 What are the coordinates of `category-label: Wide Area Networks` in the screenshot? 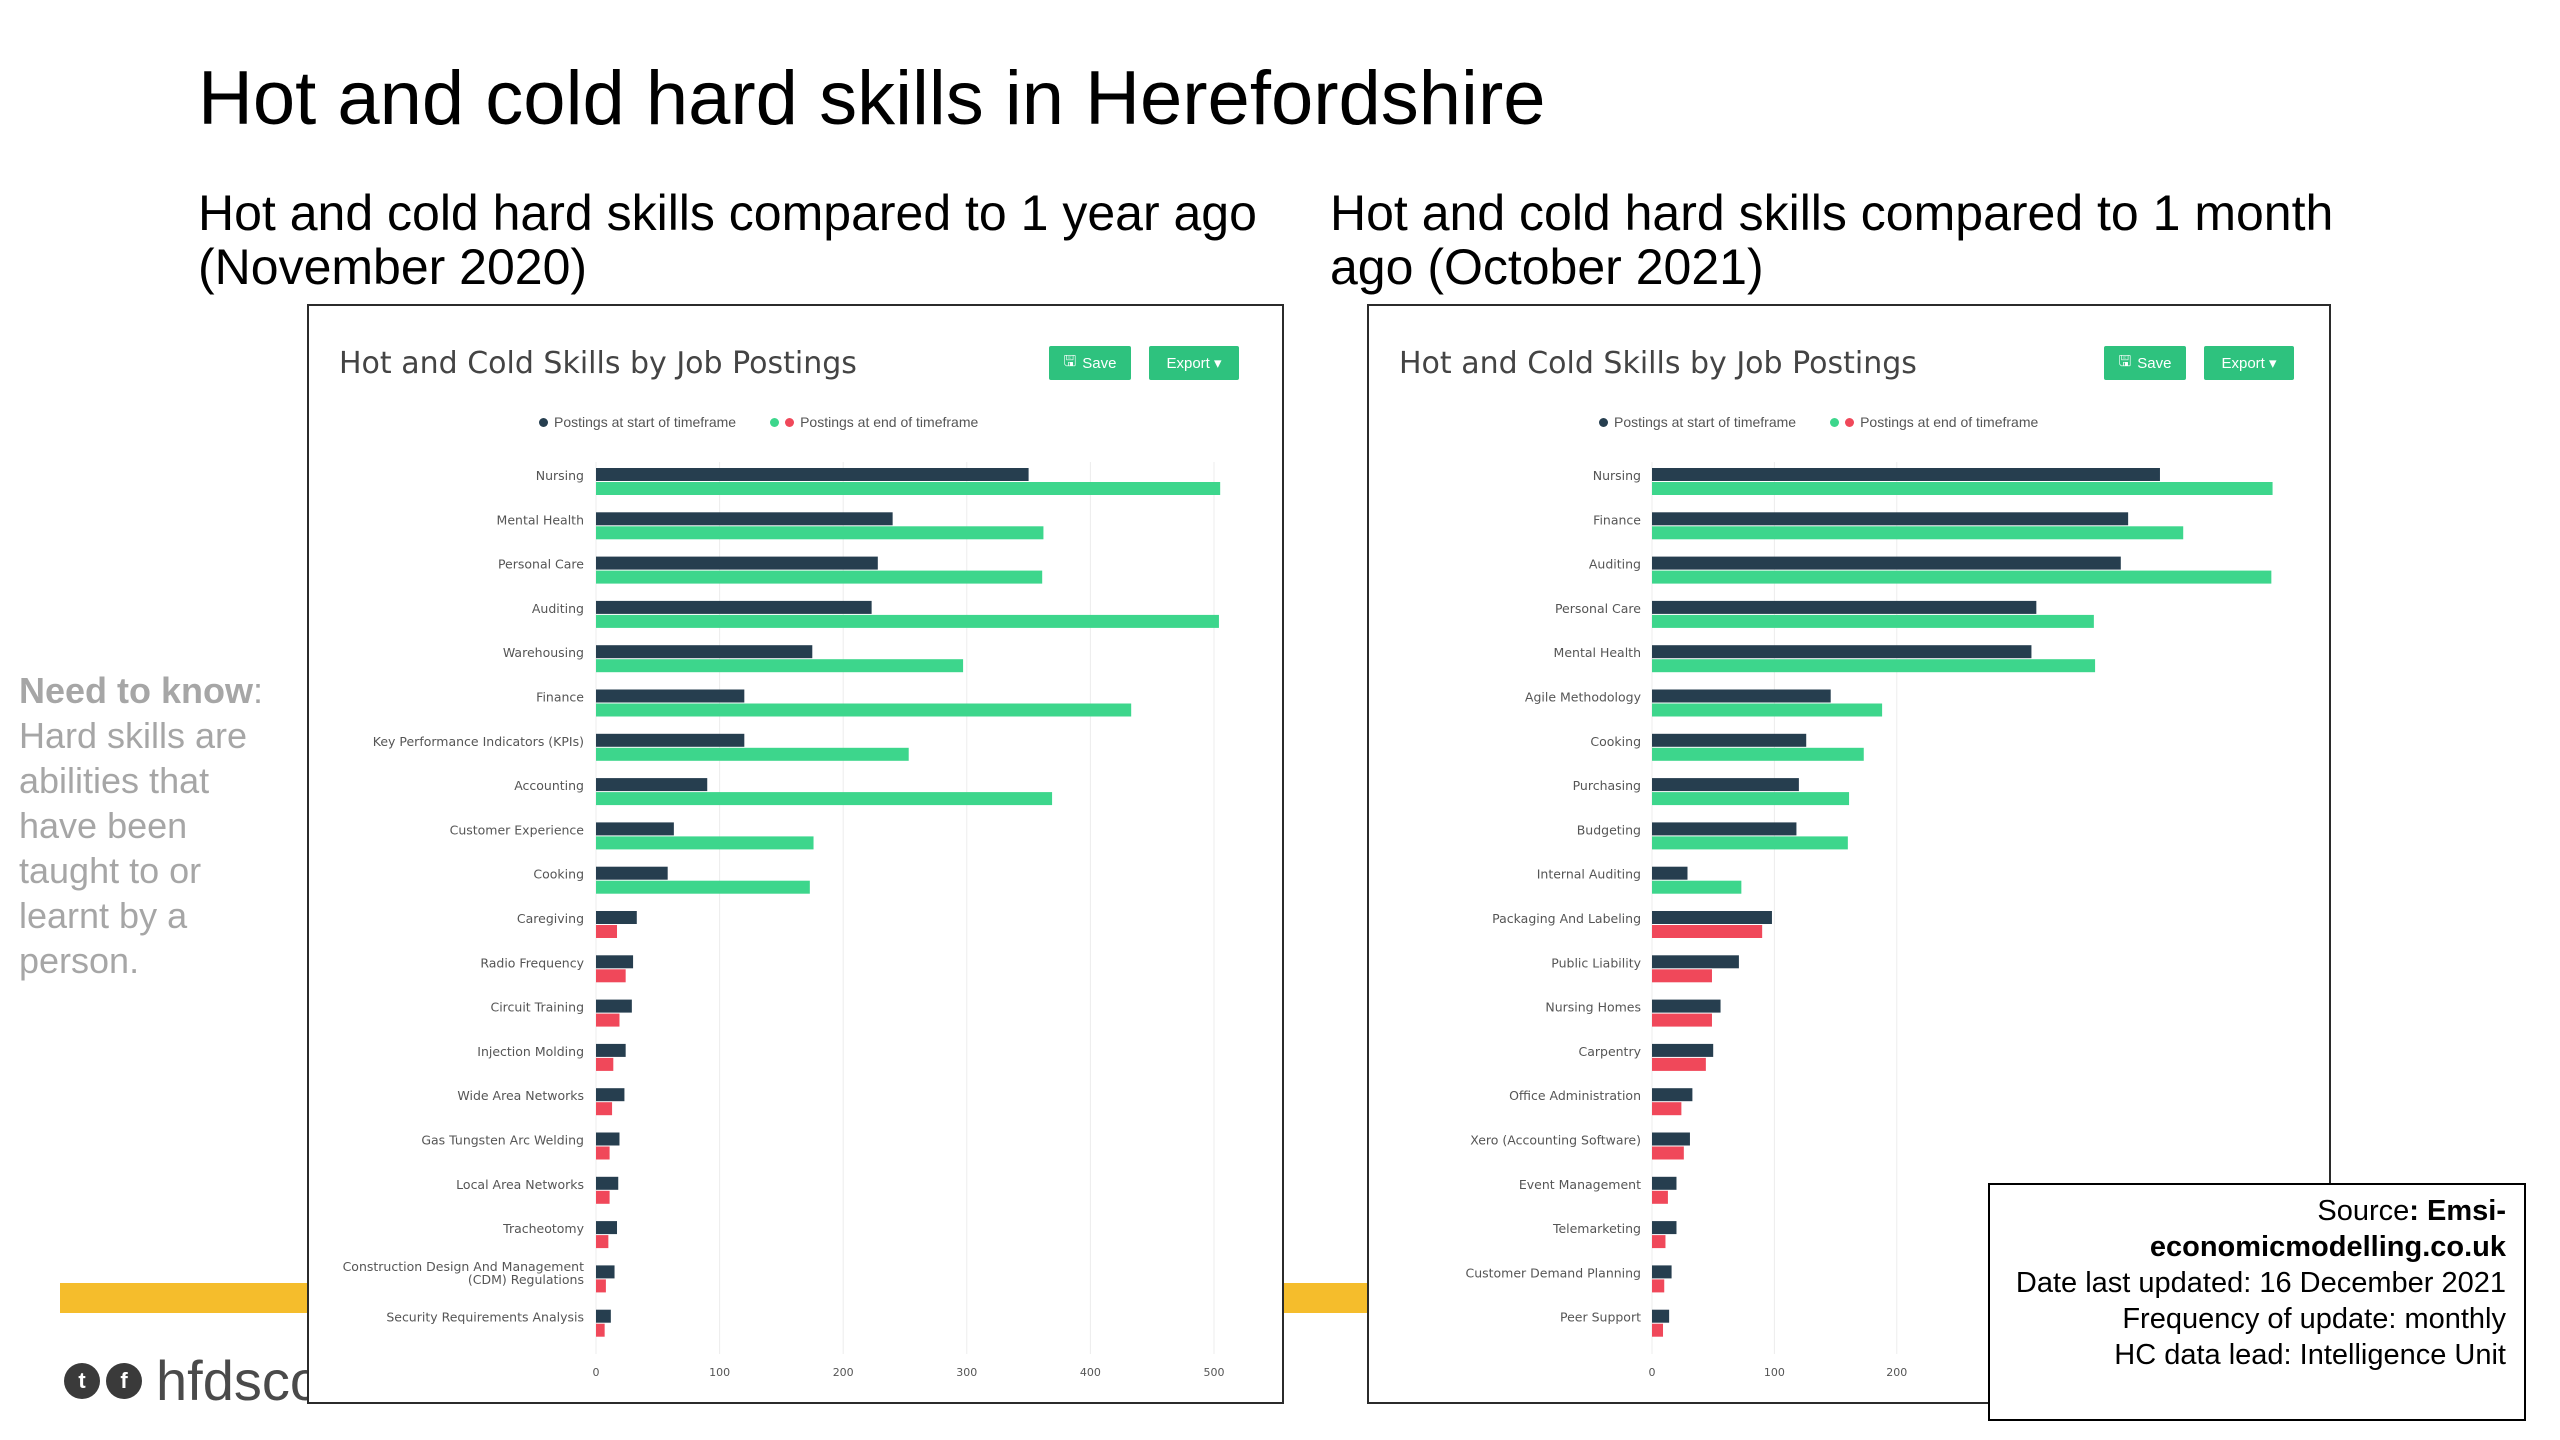 It's located at (520, 1095).